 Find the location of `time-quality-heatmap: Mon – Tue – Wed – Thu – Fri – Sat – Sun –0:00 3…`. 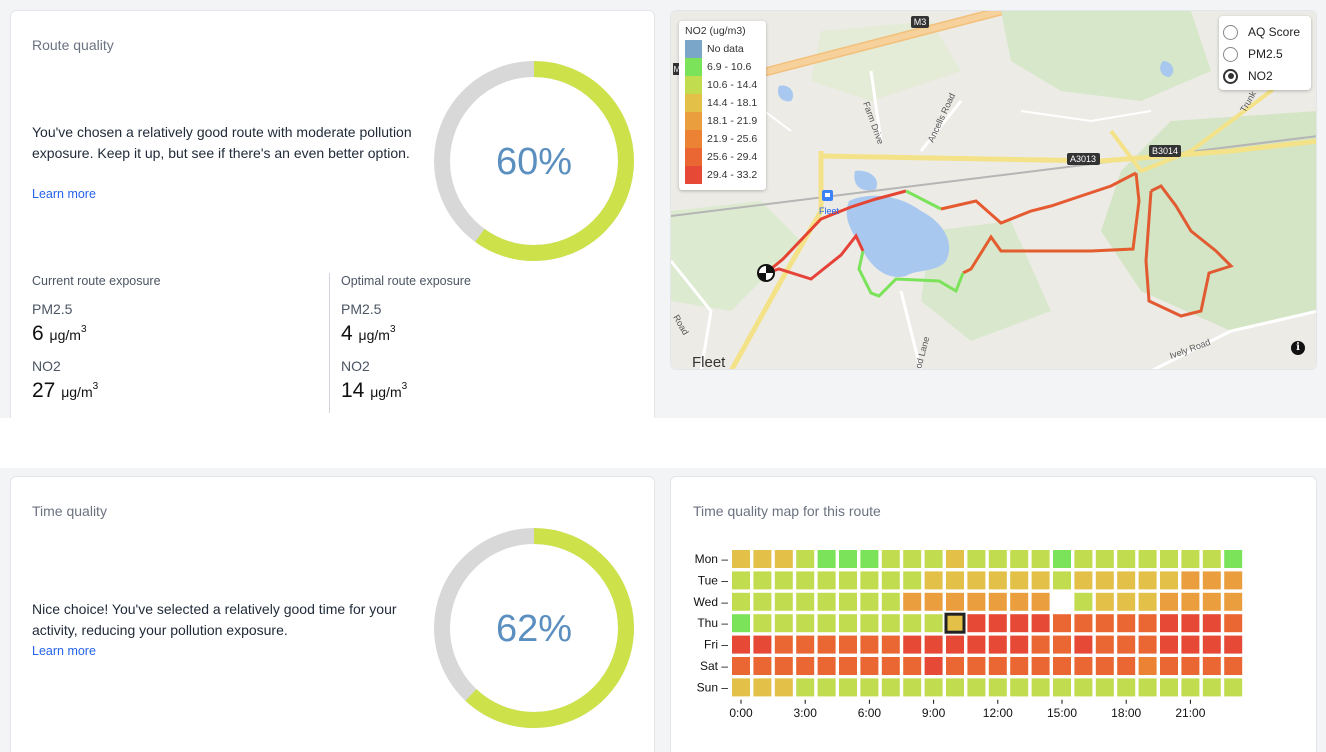

time-quality-heatmap: Mon – Tue – Wed – Thu – Fri – Sat – Sun –0:00 3… is located at coordinates (971, 644).